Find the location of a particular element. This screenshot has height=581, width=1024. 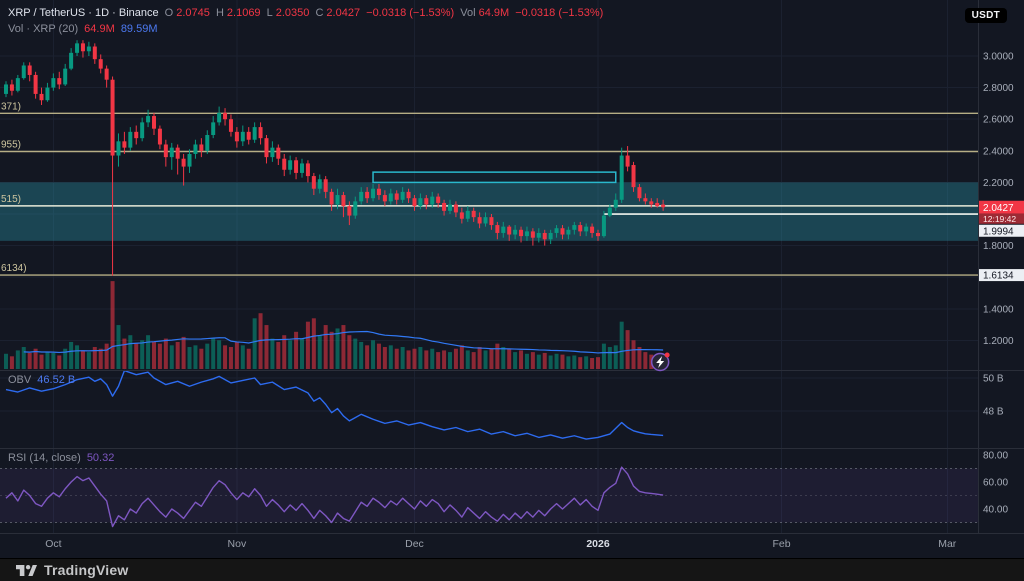

svg-text: Feb is located at coordinates (781, 544).